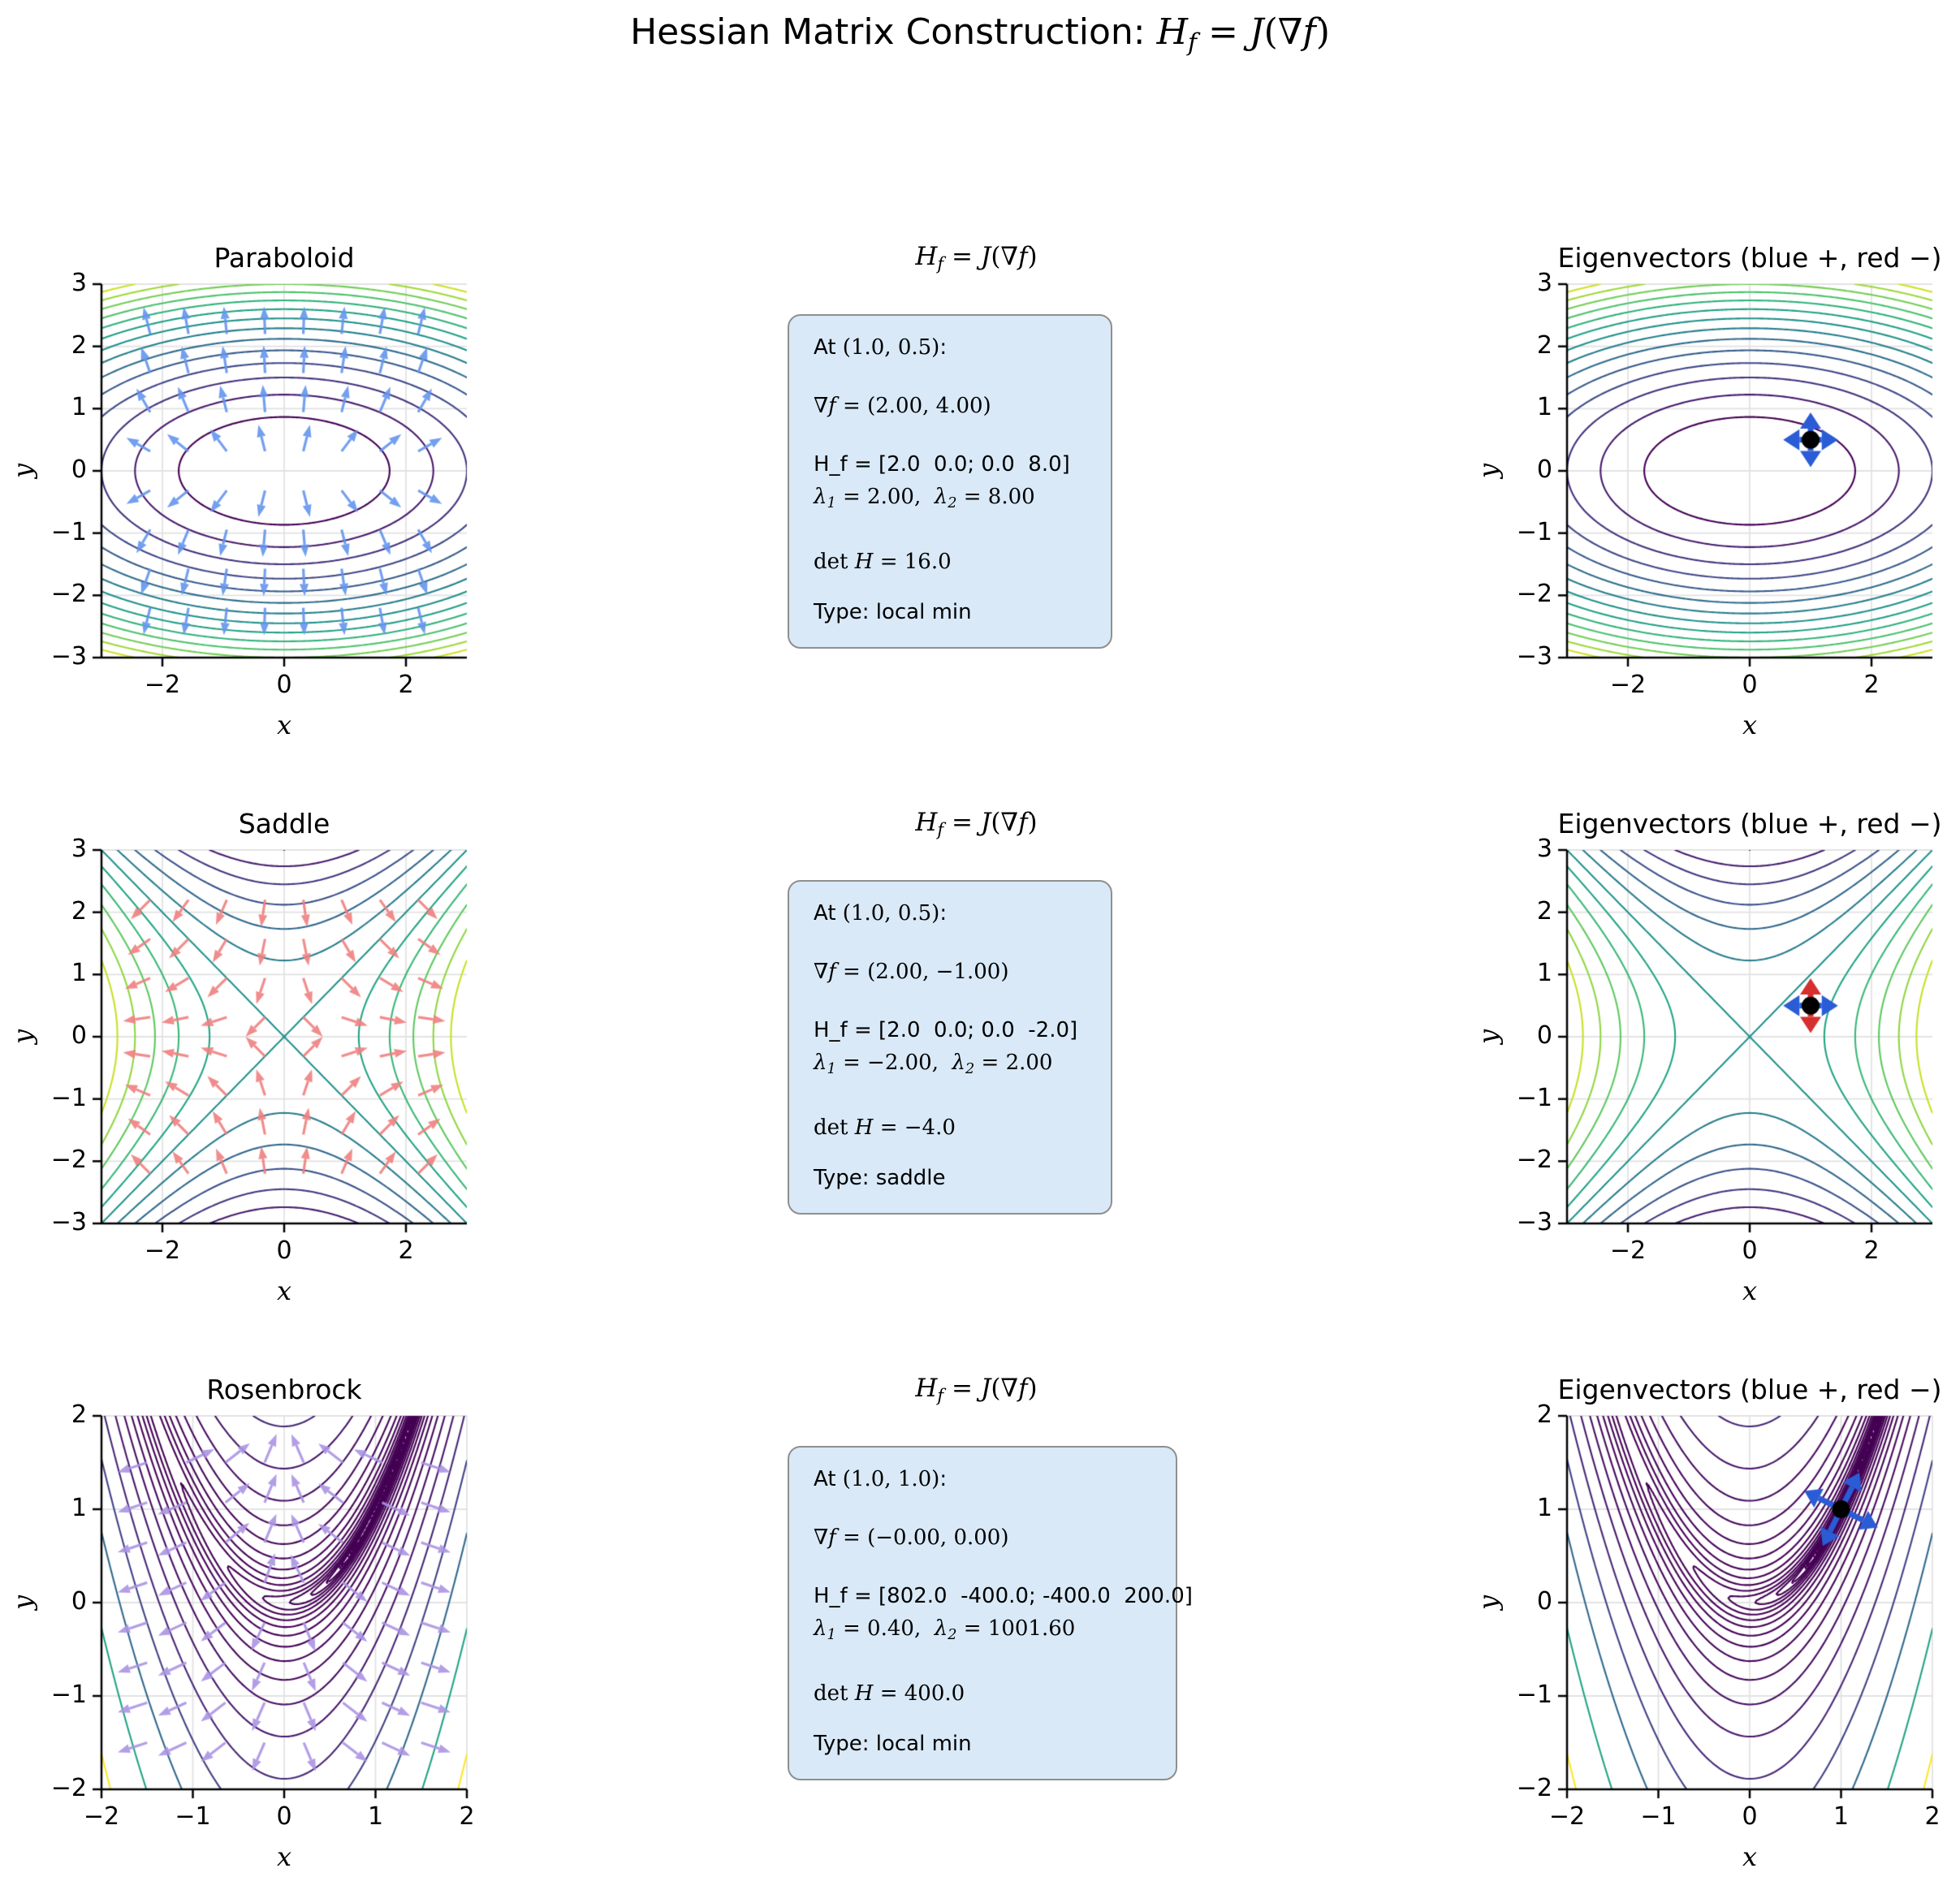 This screenshot has height=1877, width=1960. What do you see at coordinates (284, 1389) in the screenshot?
I see `plot-title-rosenbrock: Rosenbrock` at bounding box center [284, 1389].